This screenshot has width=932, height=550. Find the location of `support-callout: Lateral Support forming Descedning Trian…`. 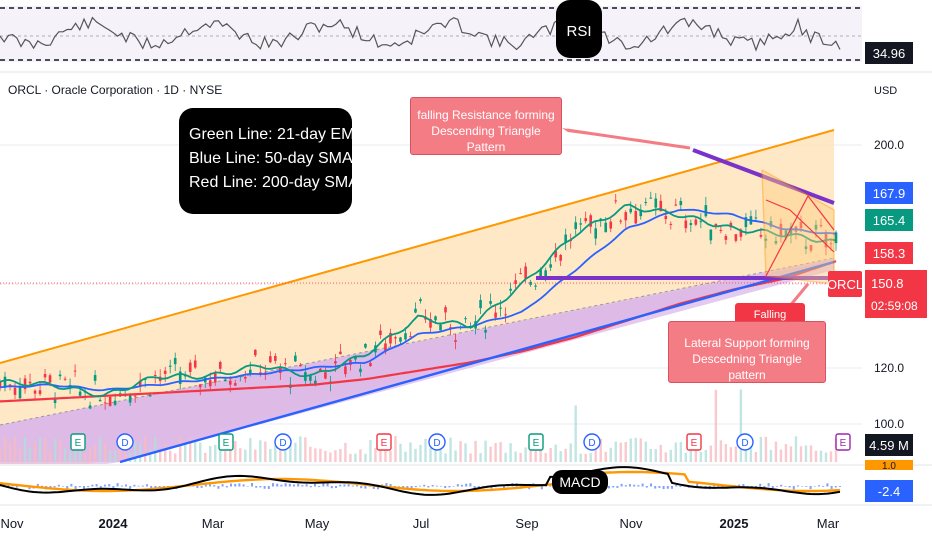

support-callout: Lateral Support forming Descedning Trian… is located at coordinates (747, 352).